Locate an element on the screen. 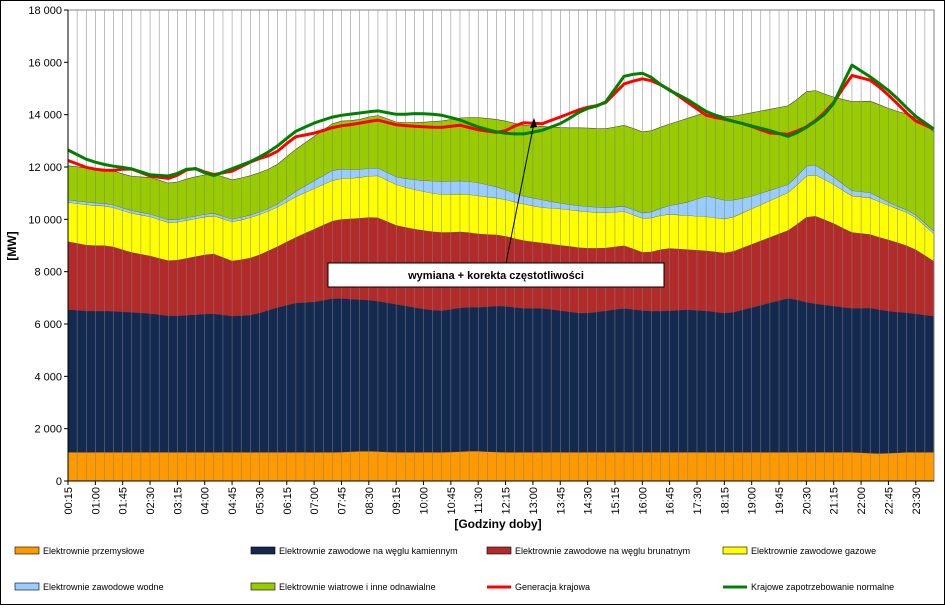 This screenshot has height=609, width=945. x-tick-label: 21:15 is located at coordinates (835, 501).